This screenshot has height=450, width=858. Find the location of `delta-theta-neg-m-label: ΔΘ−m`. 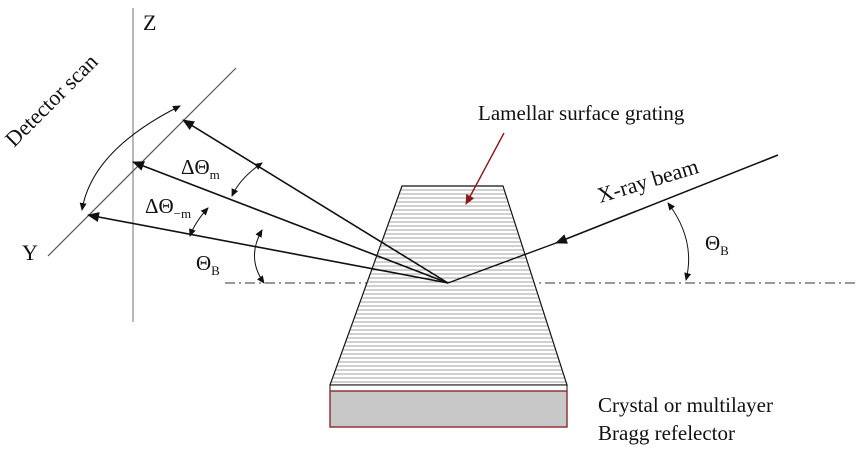

delta-theta-neg-m-label: ΔΘ−m is located at coordinates (168, 207).